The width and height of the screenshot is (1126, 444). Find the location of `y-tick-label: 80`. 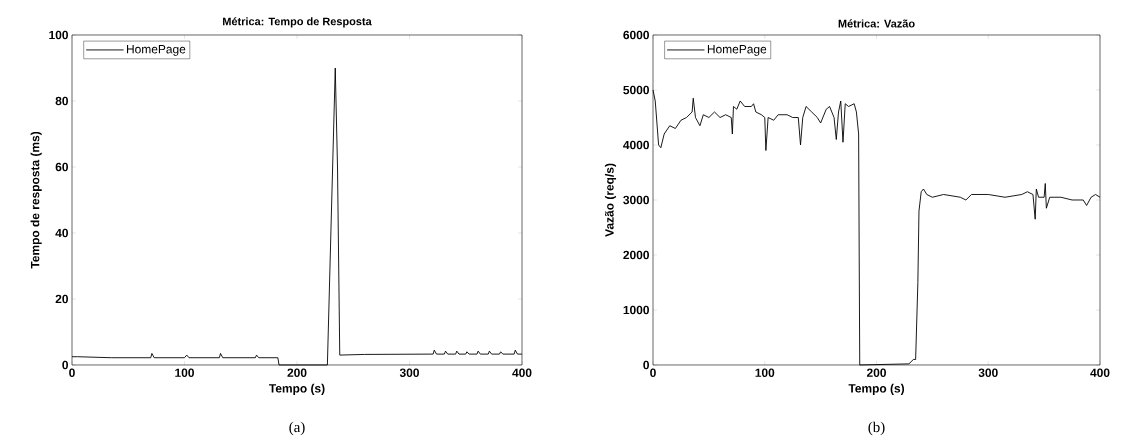

y-tick-label: 80 is located at coordinates (61, 101).